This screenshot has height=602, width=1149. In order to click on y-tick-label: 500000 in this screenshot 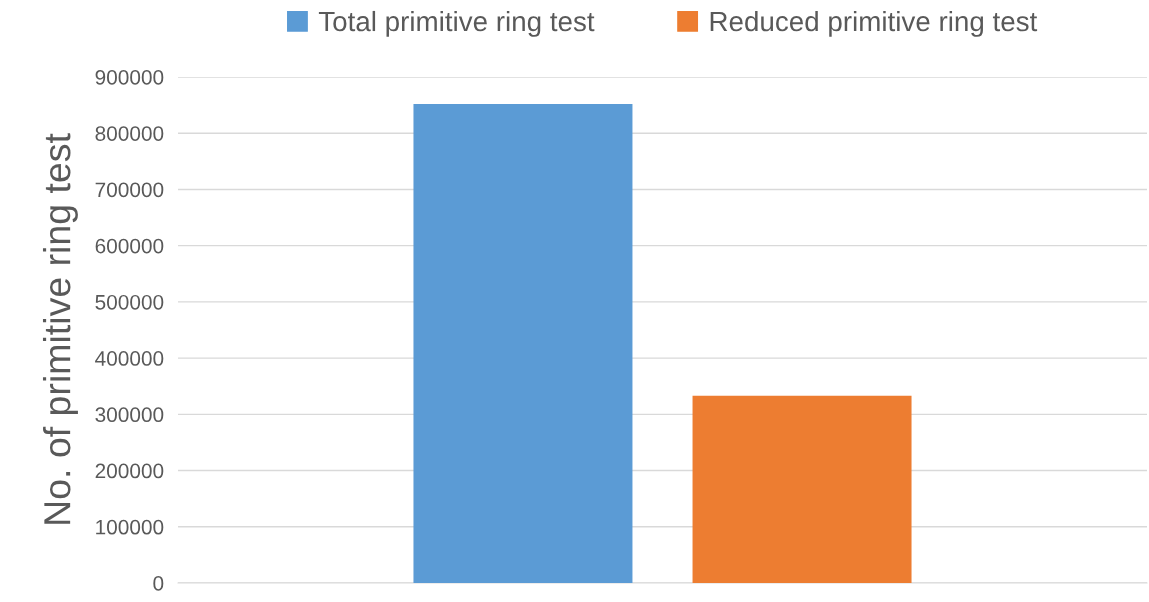, I will do `click(129, 302)`.